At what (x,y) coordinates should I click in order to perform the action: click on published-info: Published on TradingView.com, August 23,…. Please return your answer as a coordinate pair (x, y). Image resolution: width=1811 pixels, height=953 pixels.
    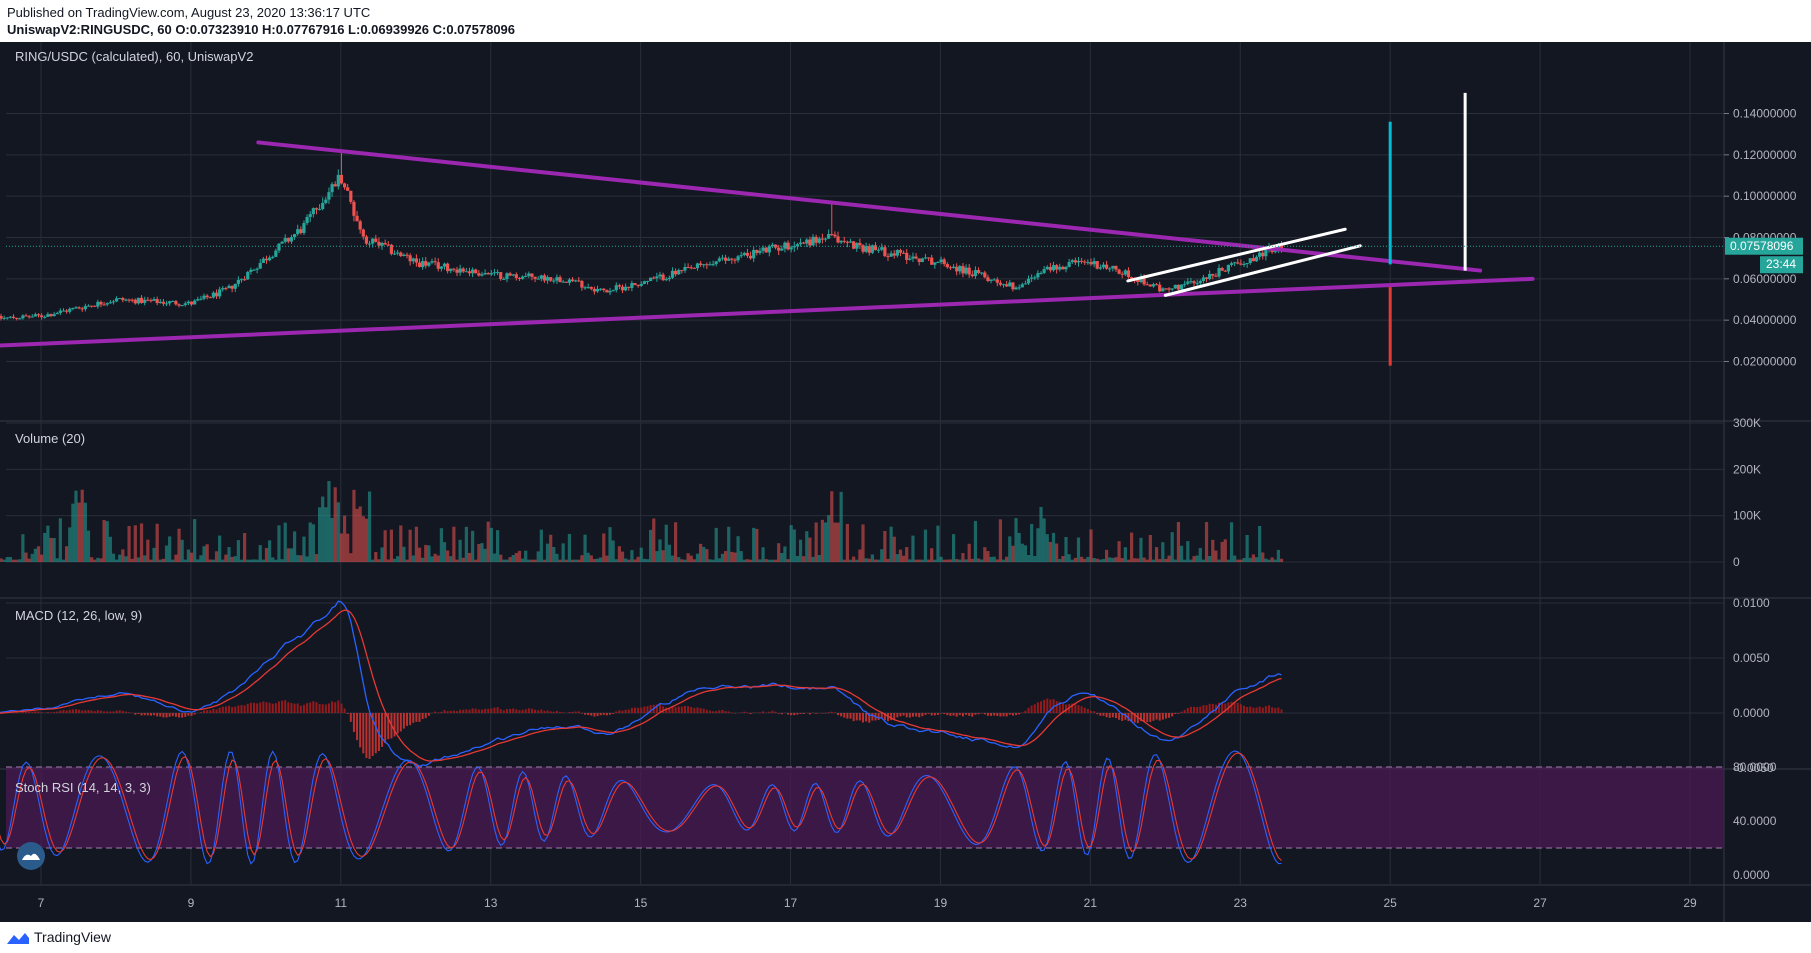
    Looking at the image, I should click on (189, 12).